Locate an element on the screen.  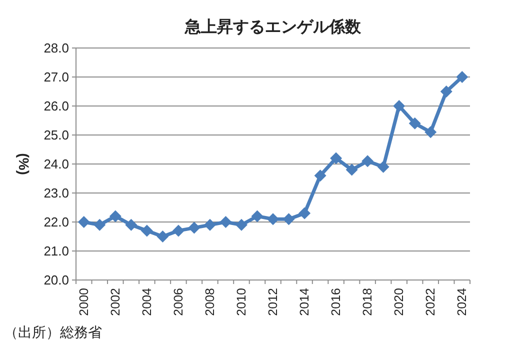
y-tick-label: 25.0 is located at coordinates (56, 135).